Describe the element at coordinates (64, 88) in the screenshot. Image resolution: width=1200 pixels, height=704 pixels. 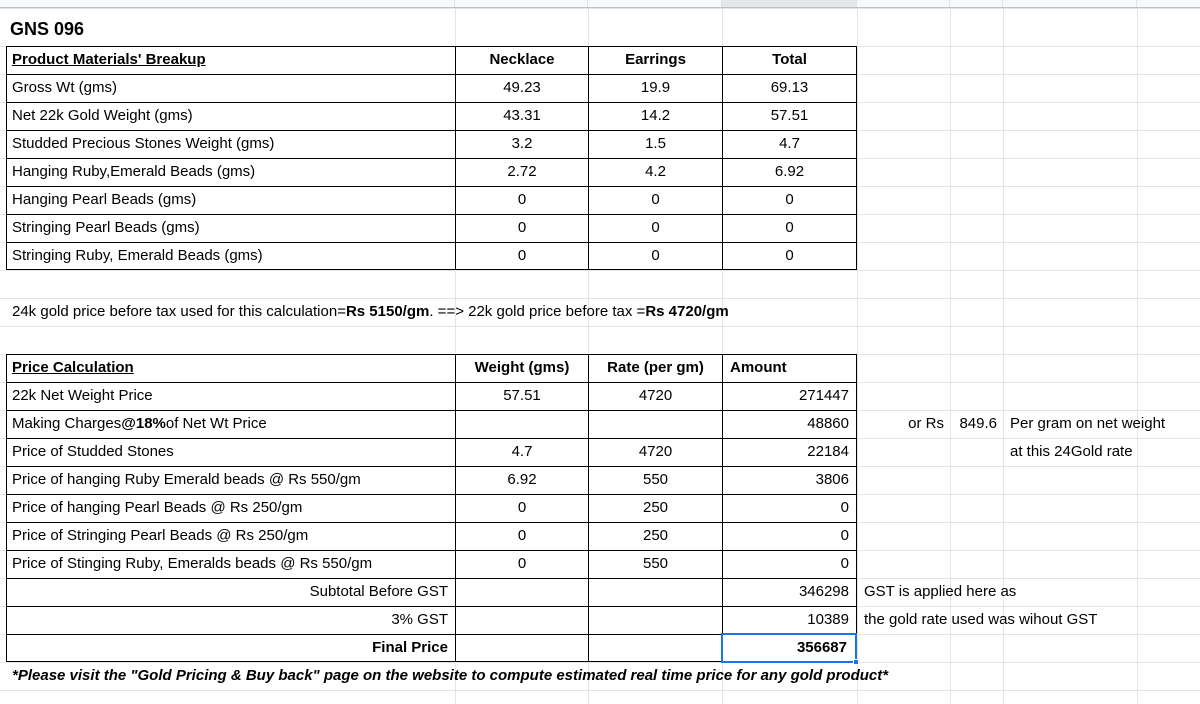
I see `materials-row-label: Gross Wt (gms)` at that location.